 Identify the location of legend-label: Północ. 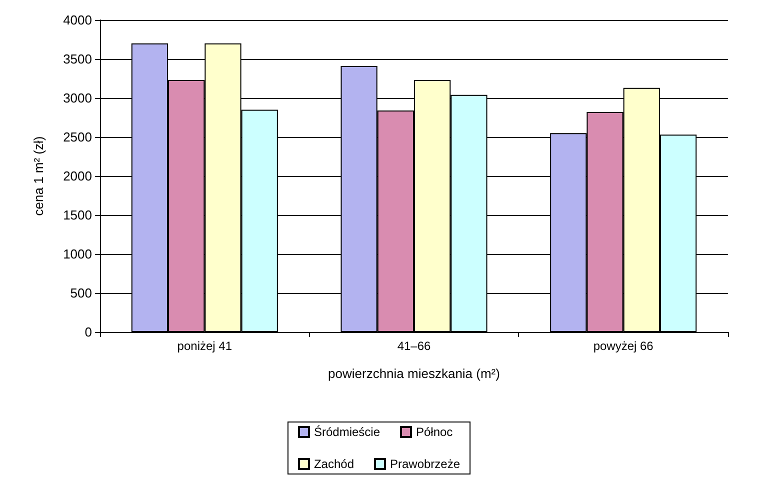
(434, 432).